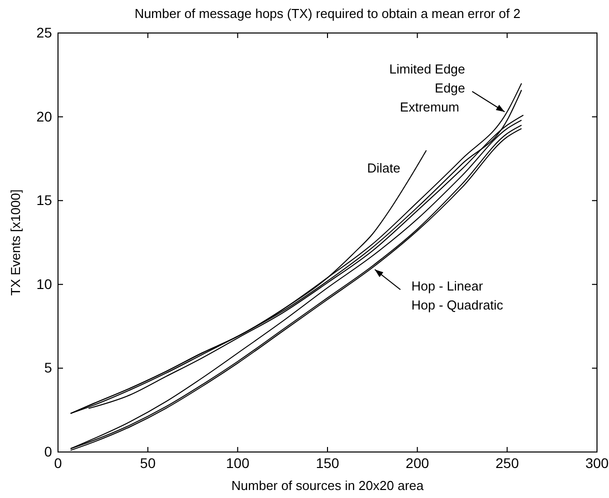 The width and height of the screenshot is (609, 498). I want to click on annotation: Limited Edge, so click(427, 68).